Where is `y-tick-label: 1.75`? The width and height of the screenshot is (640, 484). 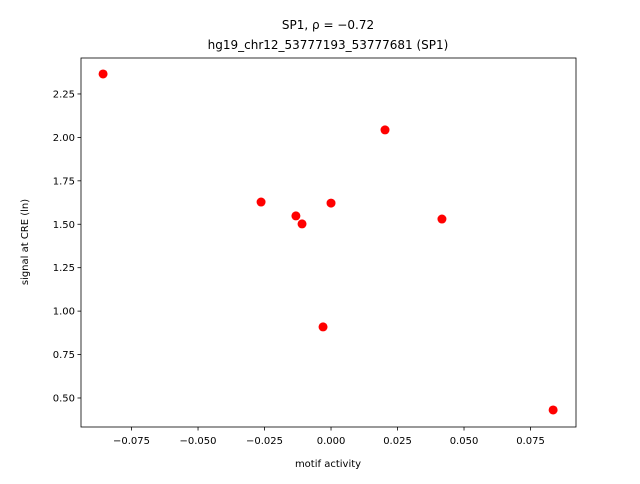 y-tick-label: 1.75 is located at coordinates (64, 181).